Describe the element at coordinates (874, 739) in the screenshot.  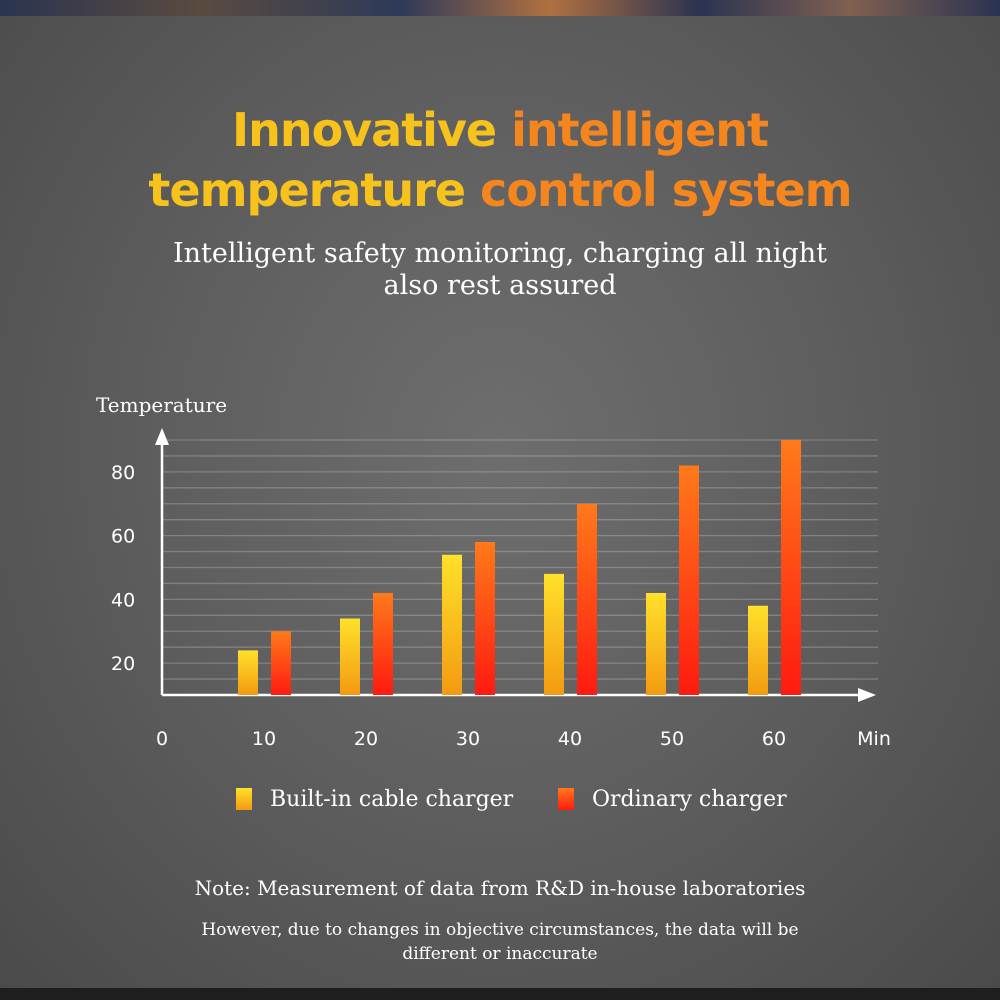
I see `x-axis-label: Min` at that location.